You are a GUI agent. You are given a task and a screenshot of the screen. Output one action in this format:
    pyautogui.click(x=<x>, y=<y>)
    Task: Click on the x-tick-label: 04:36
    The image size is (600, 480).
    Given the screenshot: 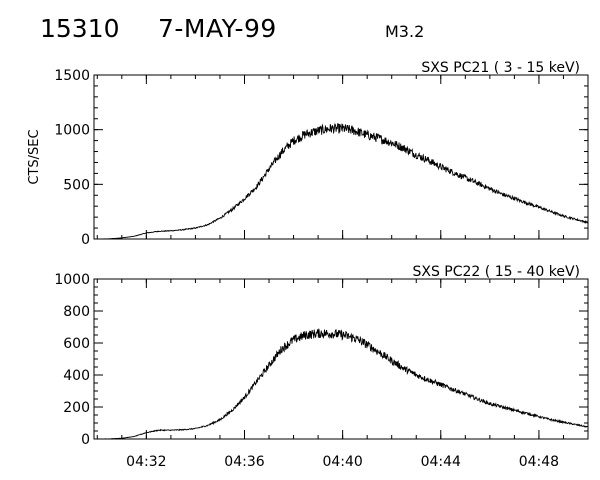 What is the action you would take?
    pyautogui.click(x=244, y=462)
    